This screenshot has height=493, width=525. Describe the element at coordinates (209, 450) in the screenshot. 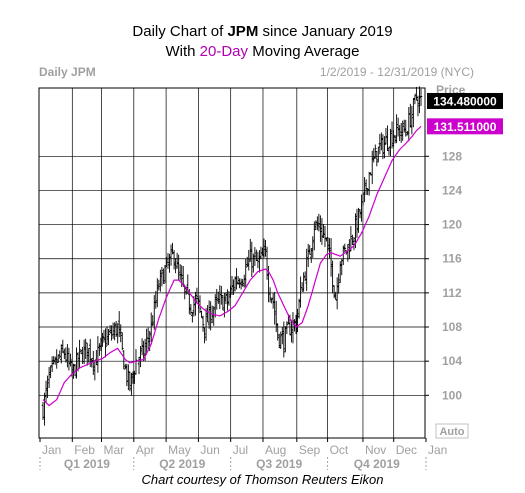

I see `x-tick-label: Jun` at that location.